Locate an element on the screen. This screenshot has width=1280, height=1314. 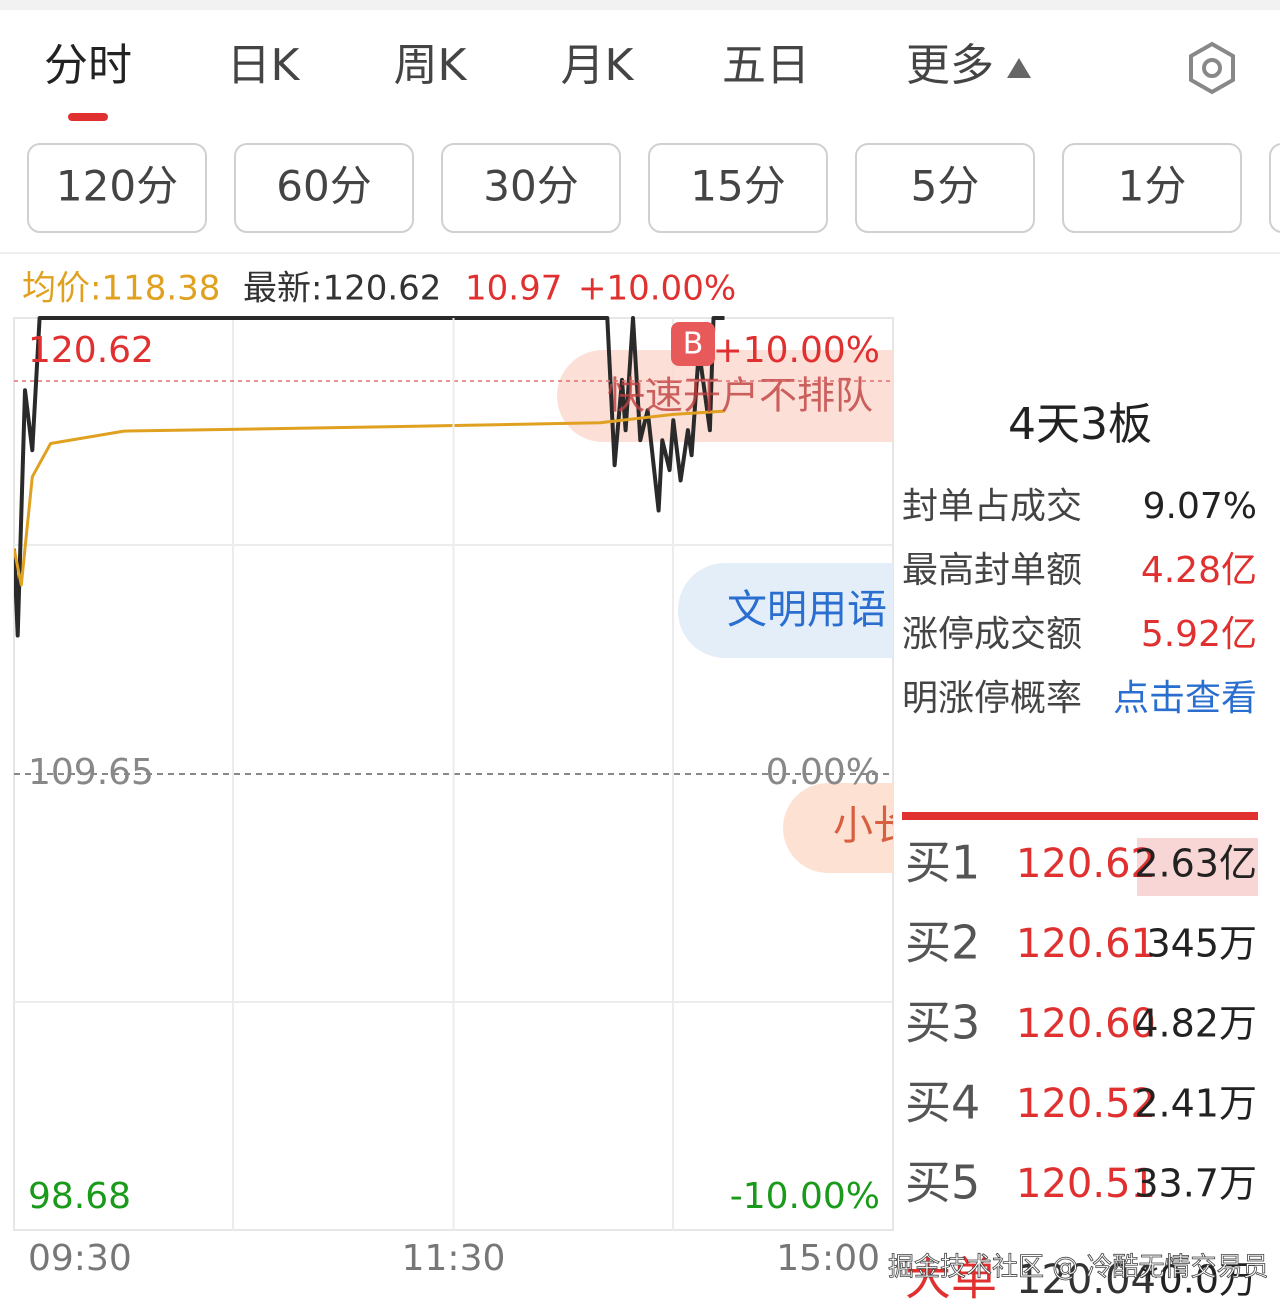
stat-value: 9.07% is located at coordinates (1200, 506).